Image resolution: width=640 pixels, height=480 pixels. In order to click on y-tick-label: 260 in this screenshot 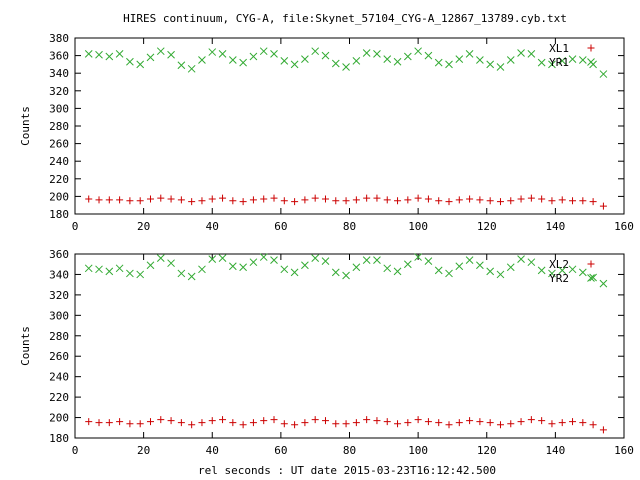, I will do `click(59, 356)`.